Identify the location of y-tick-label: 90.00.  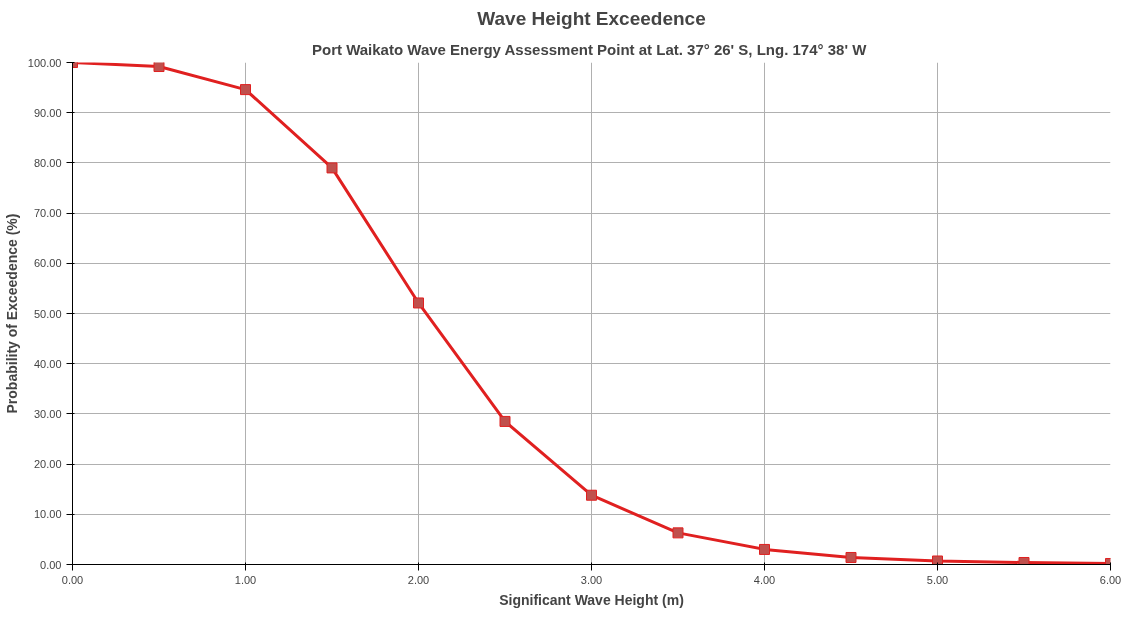
(47, 112).